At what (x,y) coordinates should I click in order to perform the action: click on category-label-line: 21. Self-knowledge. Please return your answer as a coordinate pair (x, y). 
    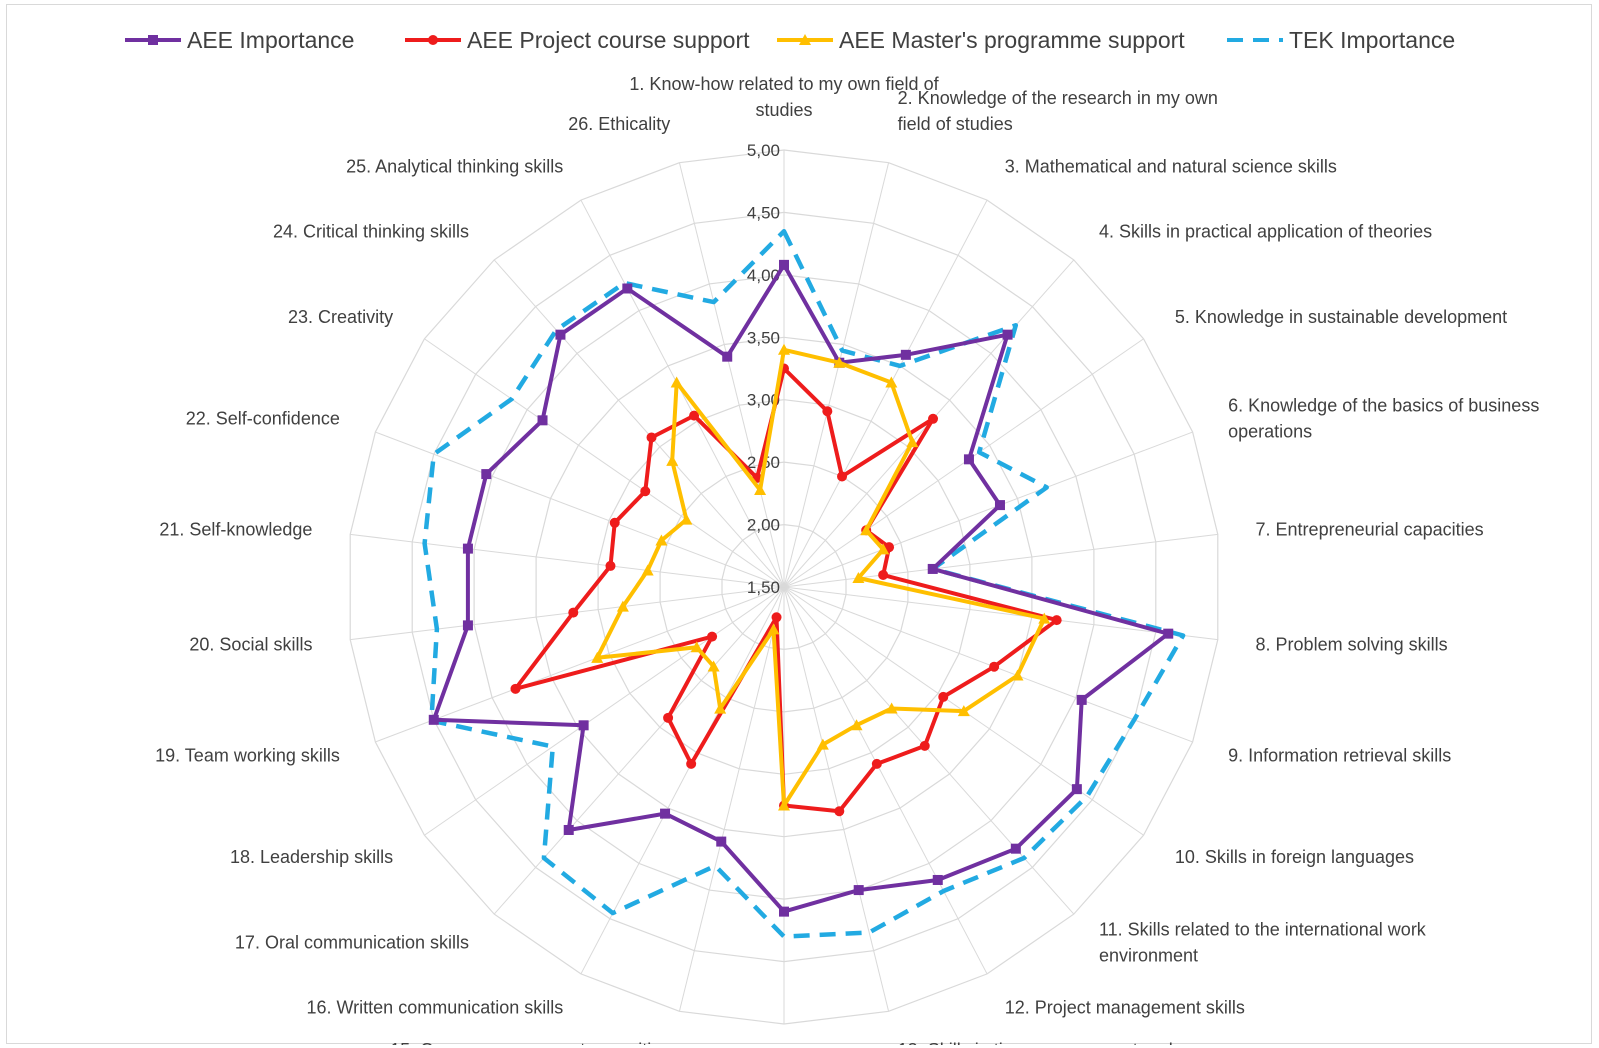
    Looking at the image, I should click on (235, 530).